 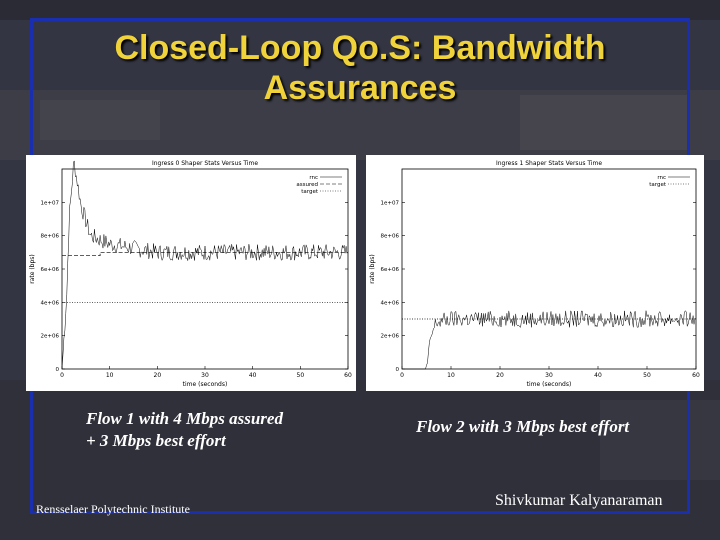 I want to click on chart-0-x-tick-label-0: 0, so click(x=62, y=375).